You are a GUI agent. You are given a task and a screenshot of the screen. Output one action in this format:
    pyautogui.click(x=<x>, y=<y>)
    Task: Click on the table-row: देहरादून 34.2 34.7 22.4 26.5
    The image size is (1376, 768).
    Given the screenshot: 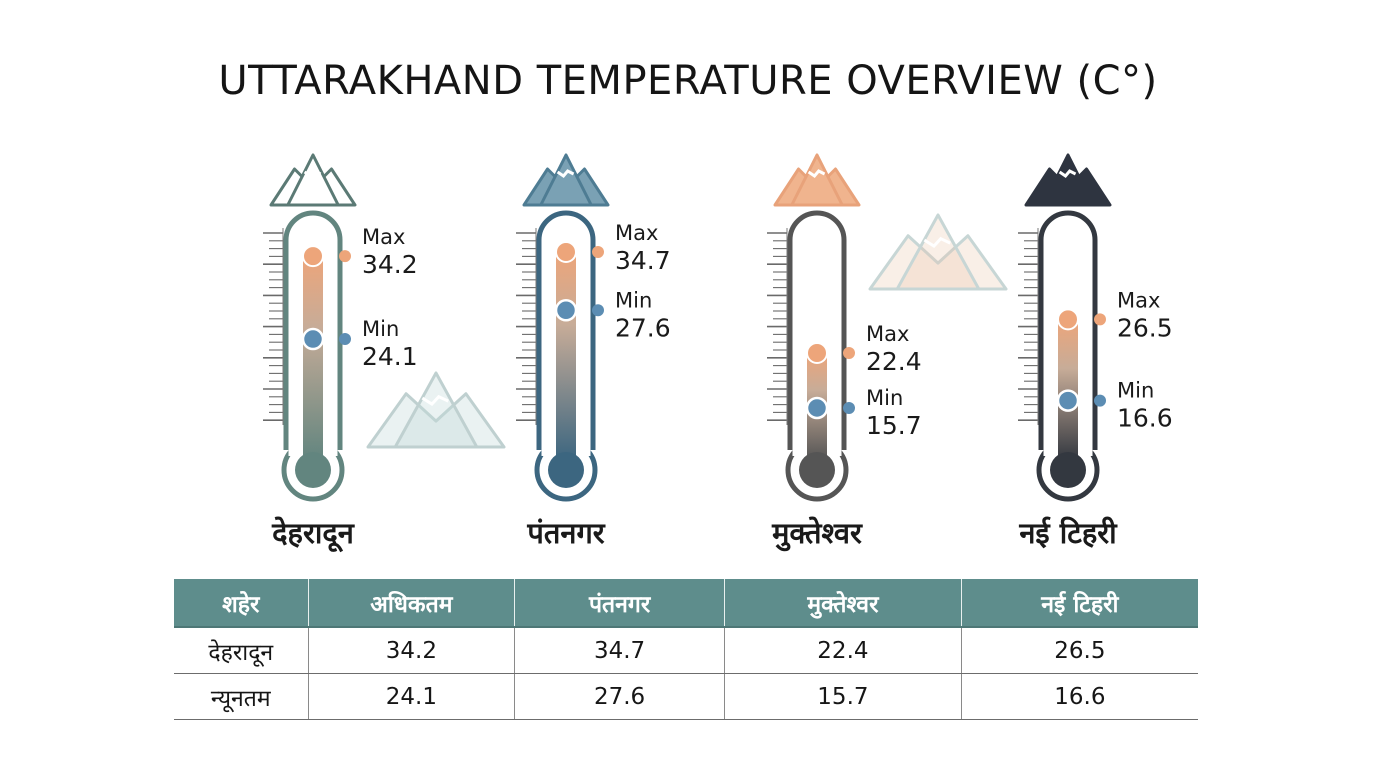 What is the action you would take?
    pyautogui.click(x=686, y=650)
    